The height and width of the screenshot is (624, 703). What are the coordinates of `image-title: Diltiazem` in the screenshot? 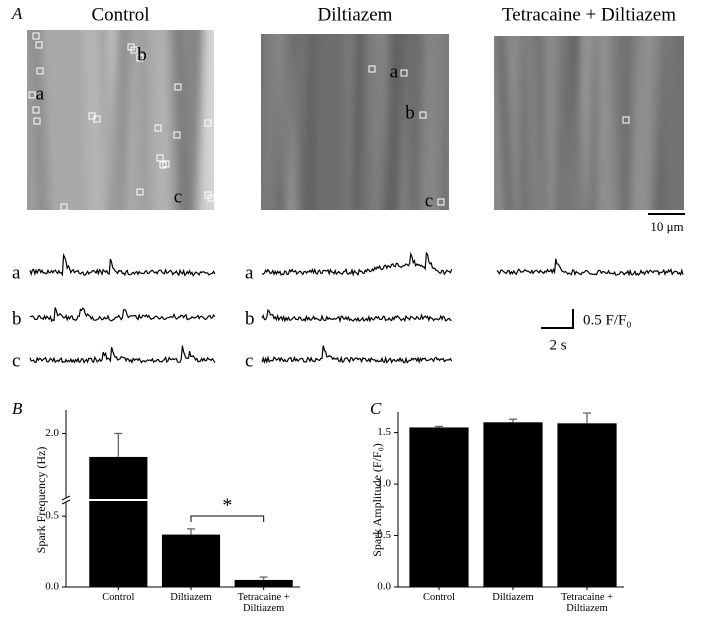 It's located at (355, 14).